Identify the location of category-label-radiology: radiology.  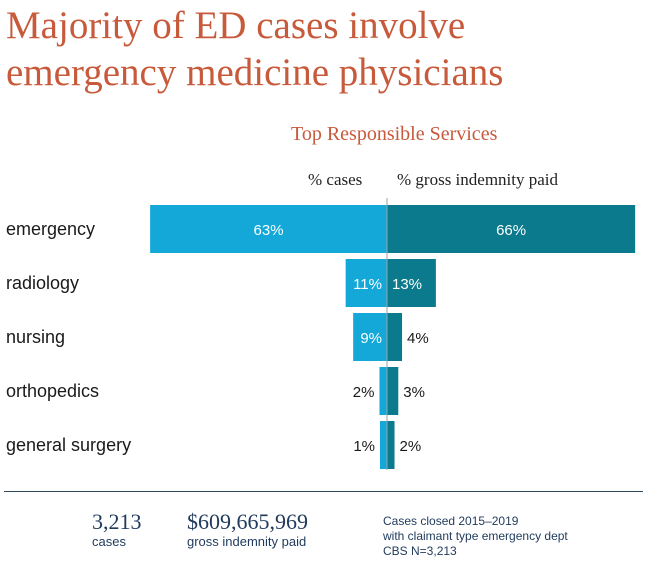
(42, 283).